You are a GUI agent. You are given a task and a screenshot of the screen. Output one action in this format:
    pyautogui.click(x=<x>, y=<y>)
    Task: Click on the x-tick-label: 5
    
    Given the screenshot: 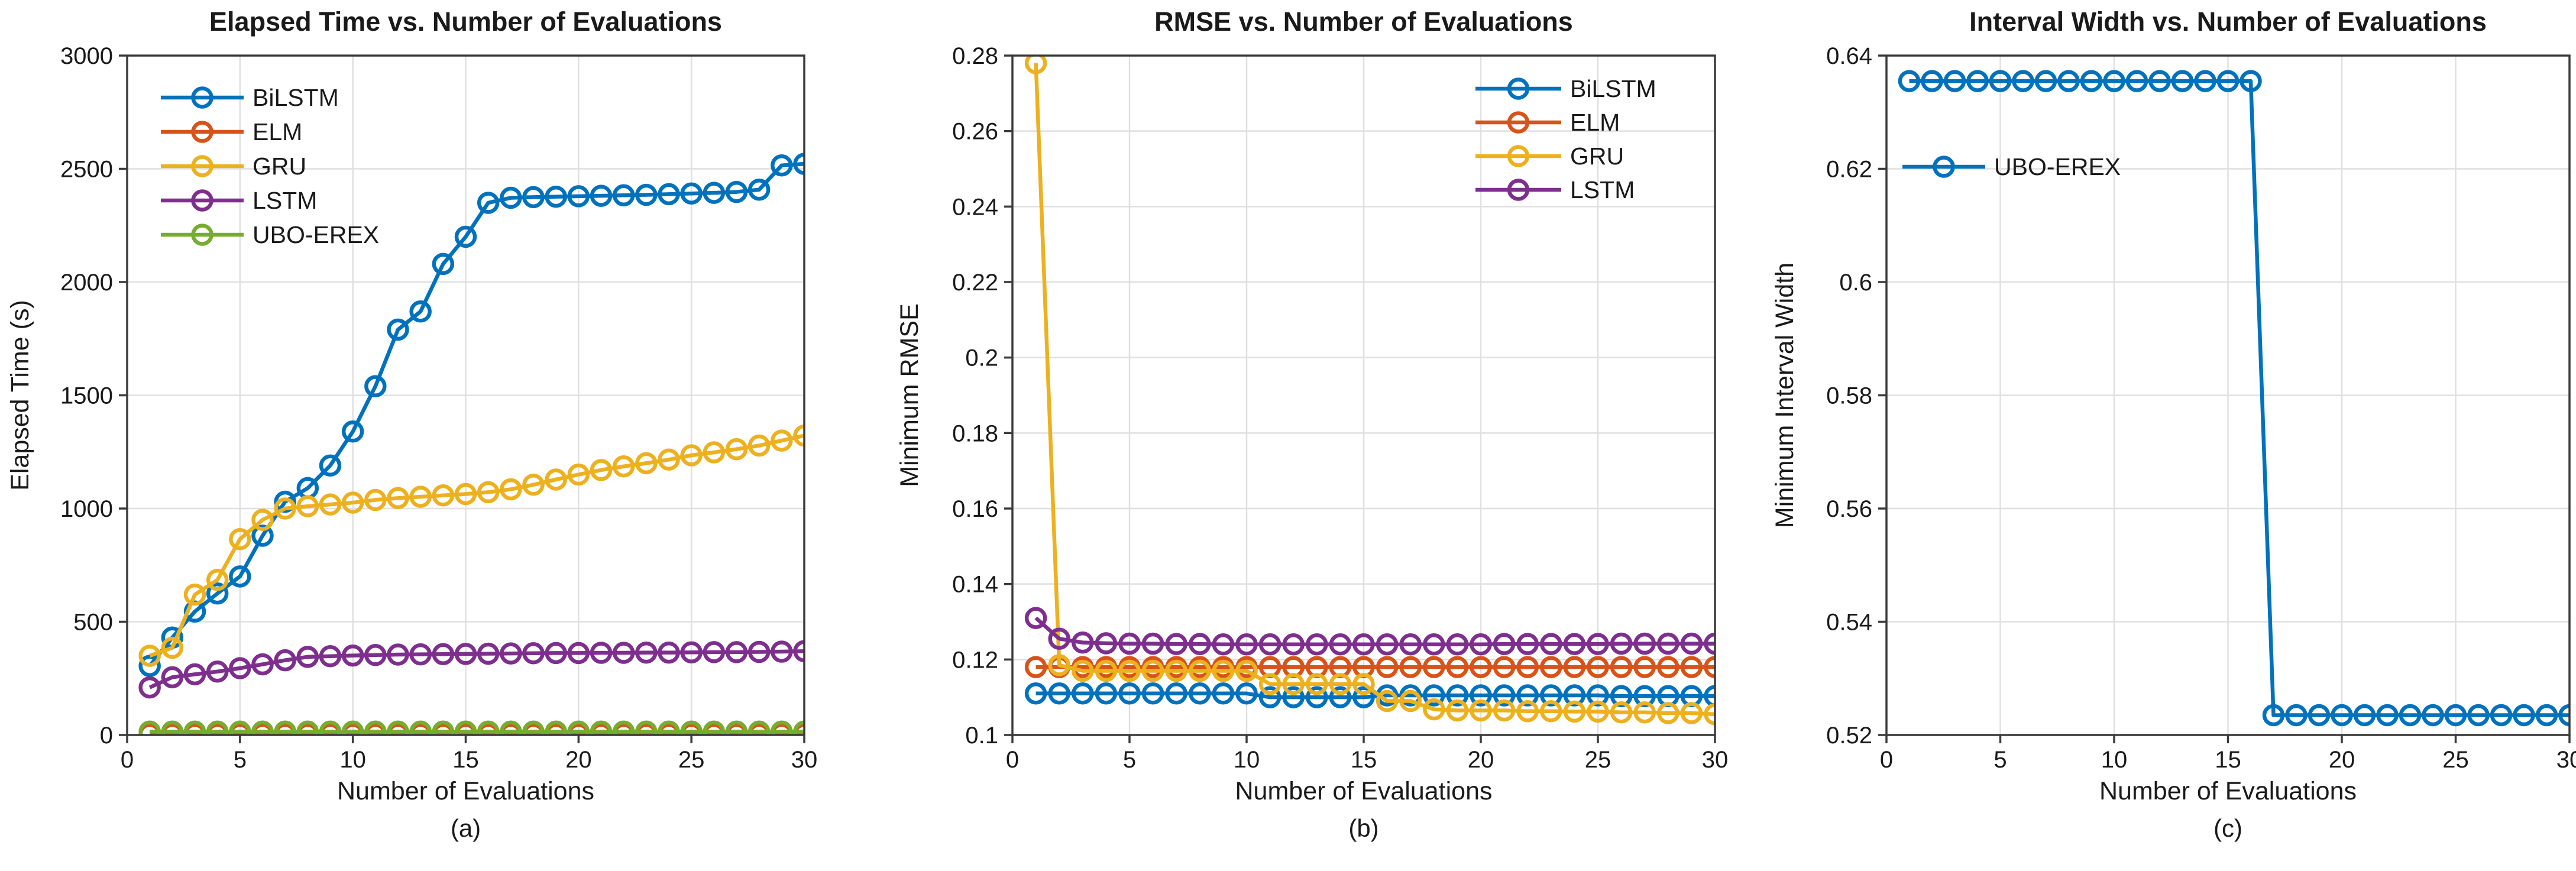 What is the action you would take?
    pyautogui.click(x=241, y=760)
    